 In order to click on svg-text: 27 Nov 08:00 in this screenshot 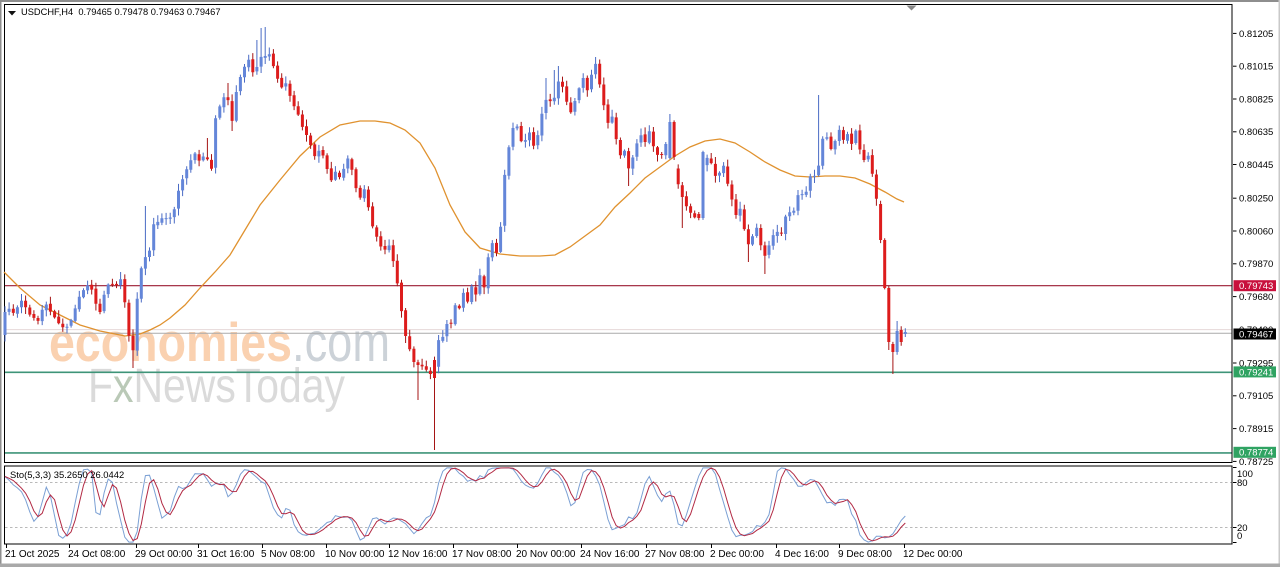, I will do `click(675, 554)`.